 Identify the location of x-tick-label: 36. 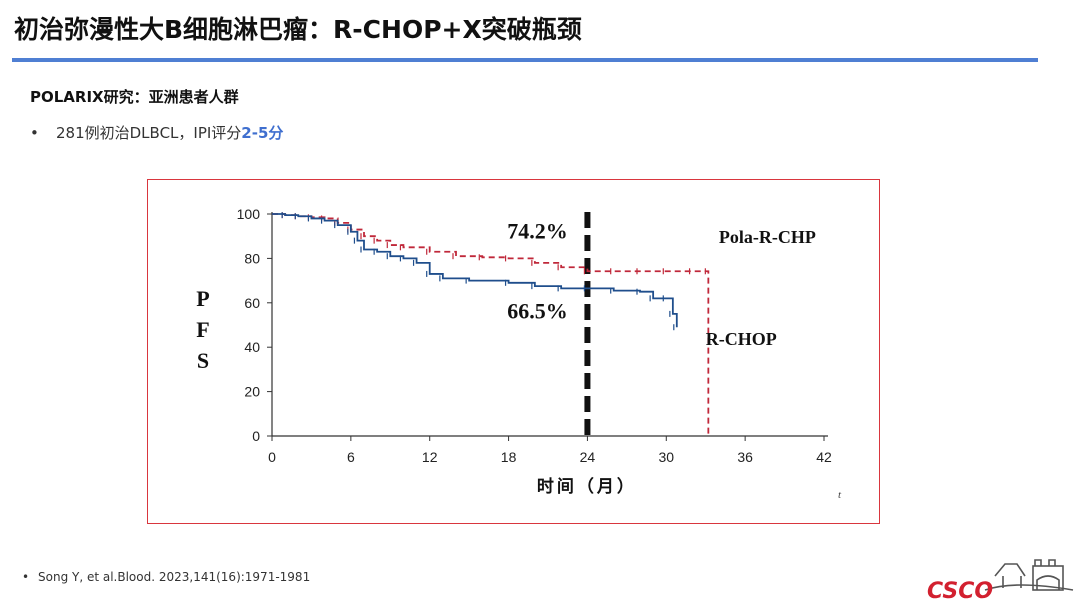
(745, 457).